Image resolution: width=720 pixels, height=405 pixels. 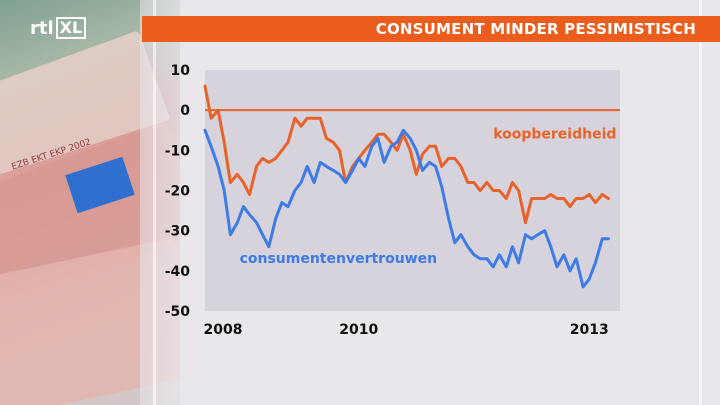 I want to click on rtl-xl-logo: rtl XL, so click(x=58, y=28).